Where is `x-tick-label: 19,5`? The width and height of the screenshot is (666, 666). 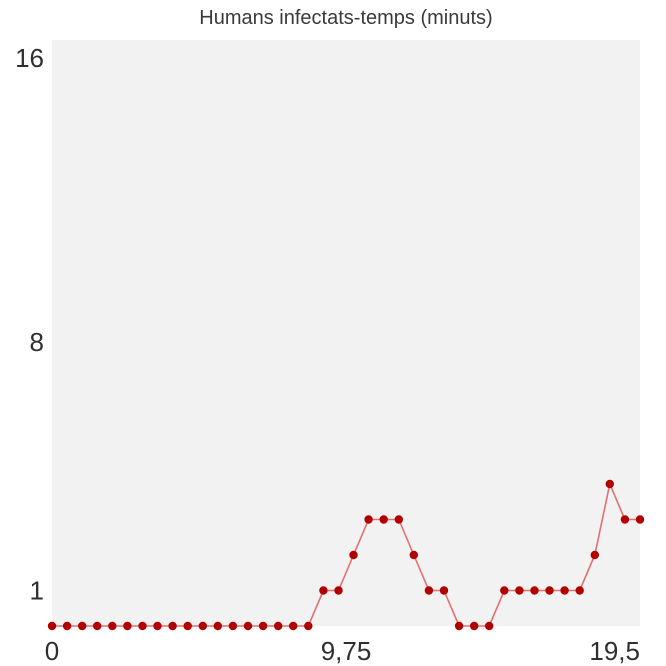
x-tick-label: 19,5 is located at coordinates (614, 651).